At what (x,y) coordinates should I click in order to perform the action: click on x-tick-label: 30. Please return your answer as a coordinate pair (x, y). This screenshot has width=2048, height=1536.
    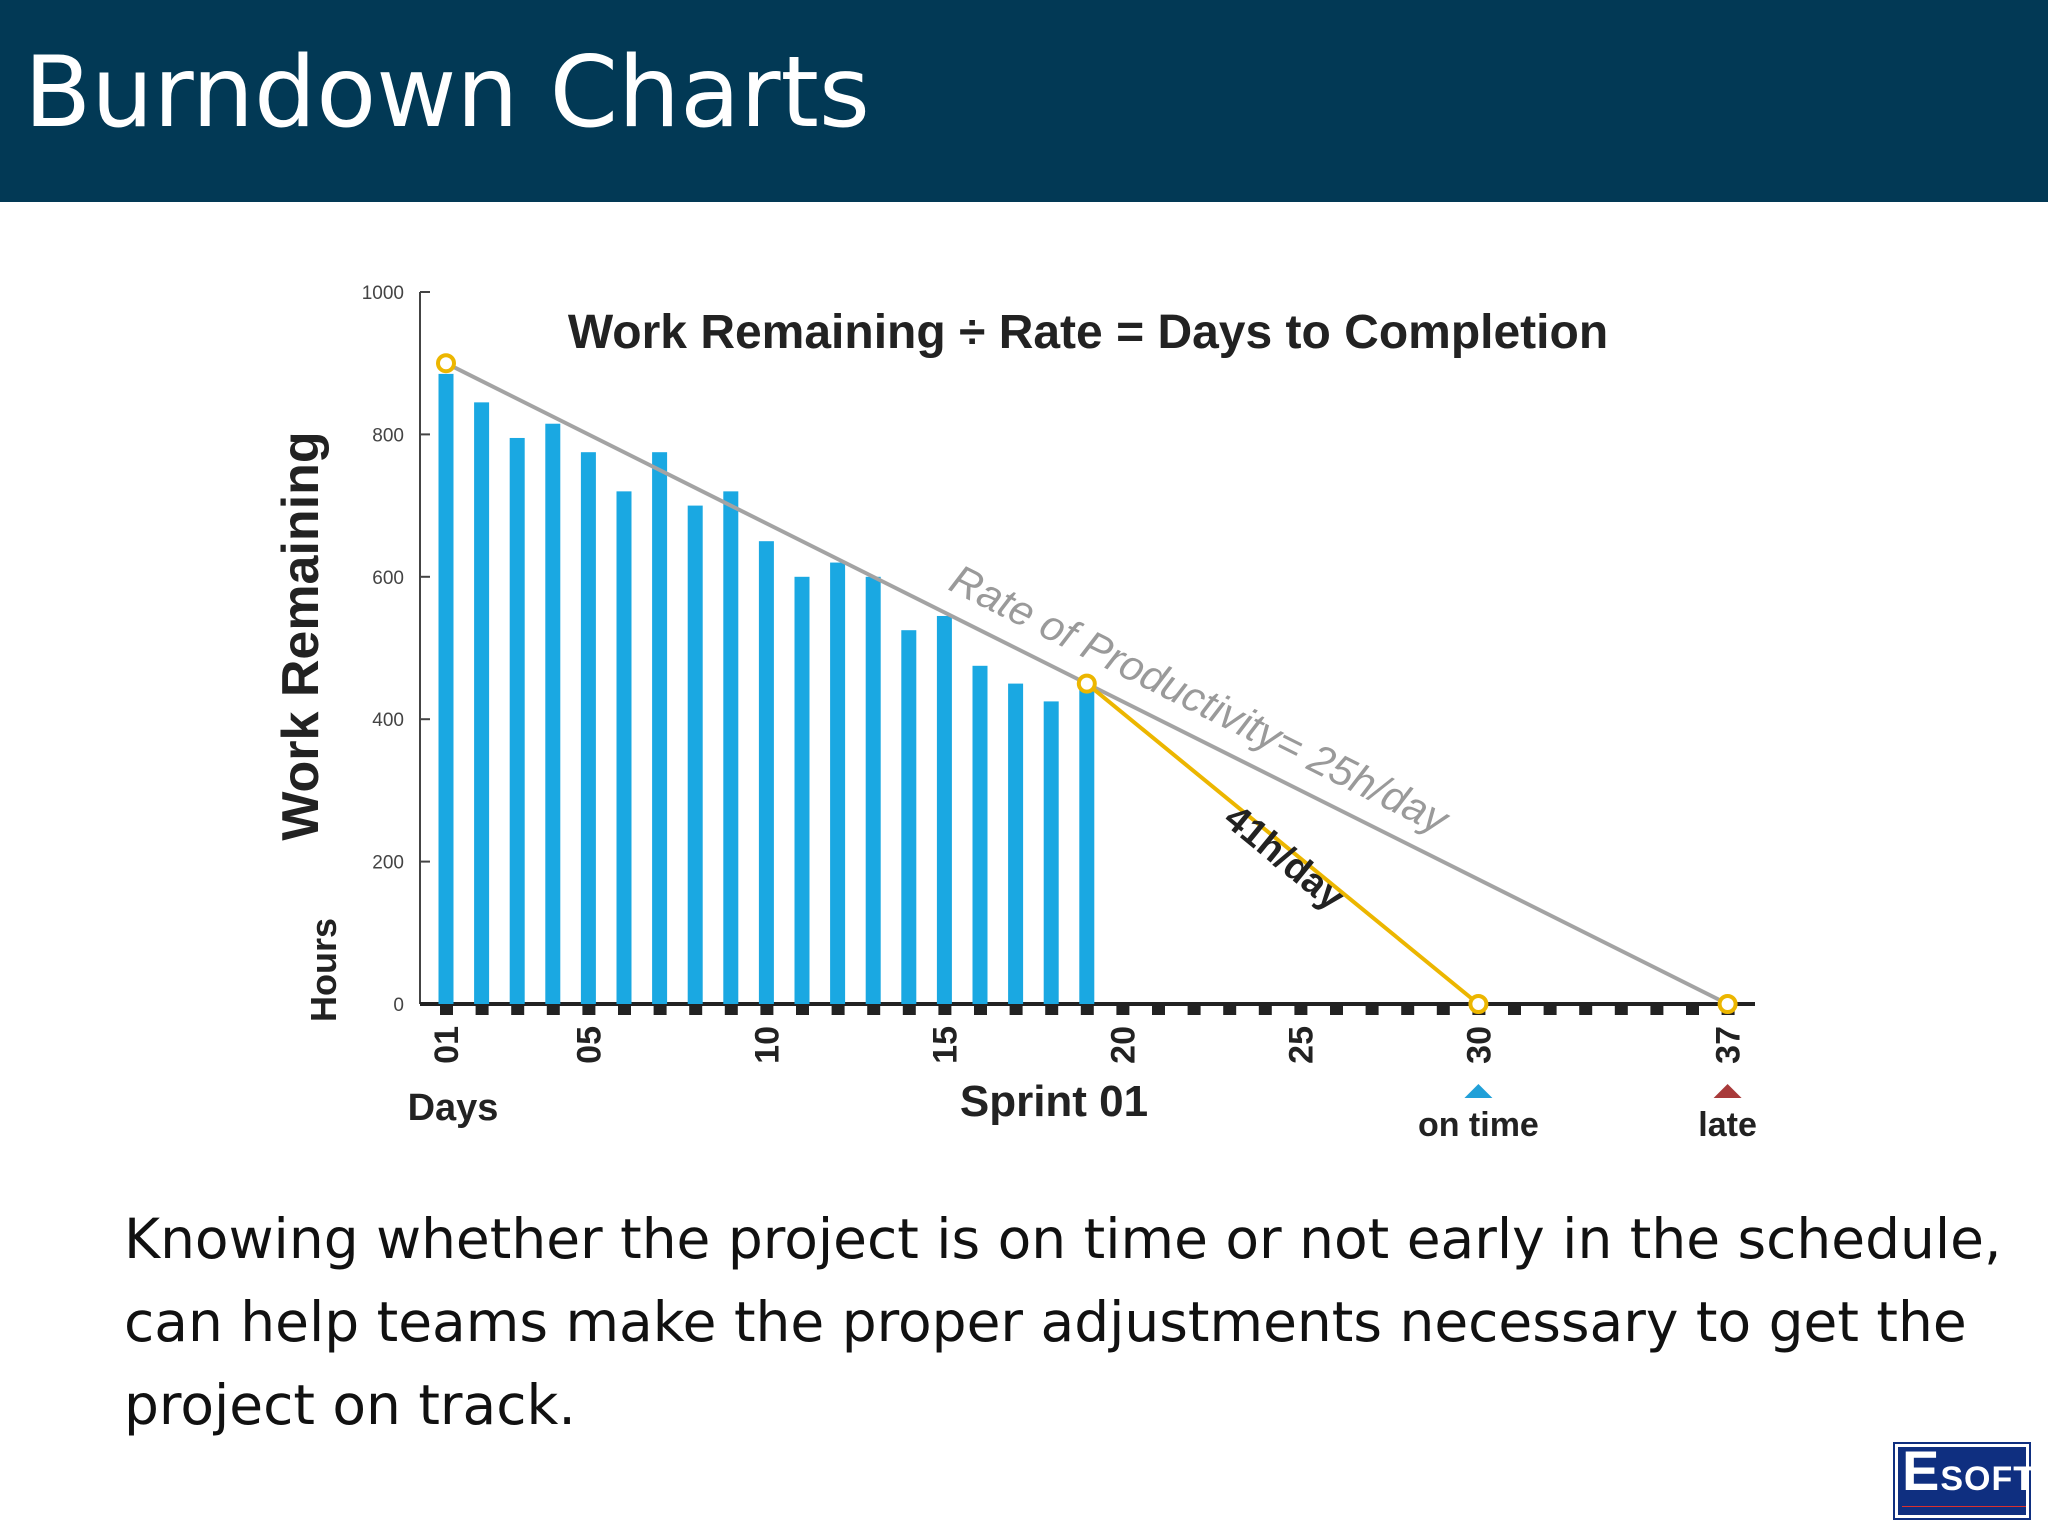
    Looking at the image, I should click on (1479, 1045).